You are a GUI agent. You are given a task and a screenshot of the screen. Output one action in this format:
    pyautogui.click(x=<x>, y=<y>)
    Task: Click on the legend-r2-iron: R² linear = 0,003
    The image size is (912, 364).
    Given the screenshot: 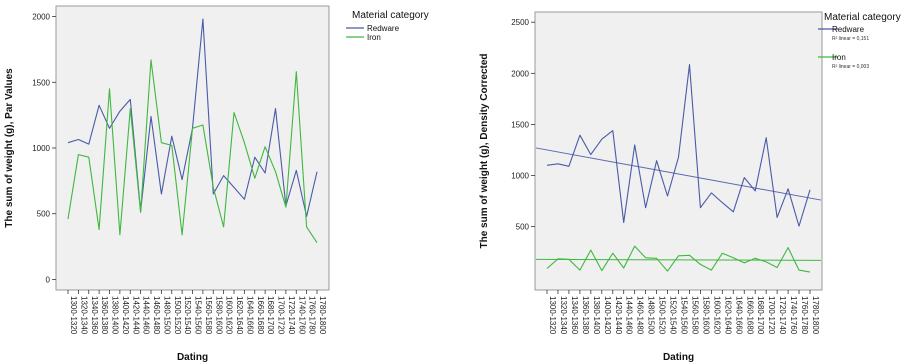 What is the action you would take?
    pyautogui.click(x=850, y=67)
    